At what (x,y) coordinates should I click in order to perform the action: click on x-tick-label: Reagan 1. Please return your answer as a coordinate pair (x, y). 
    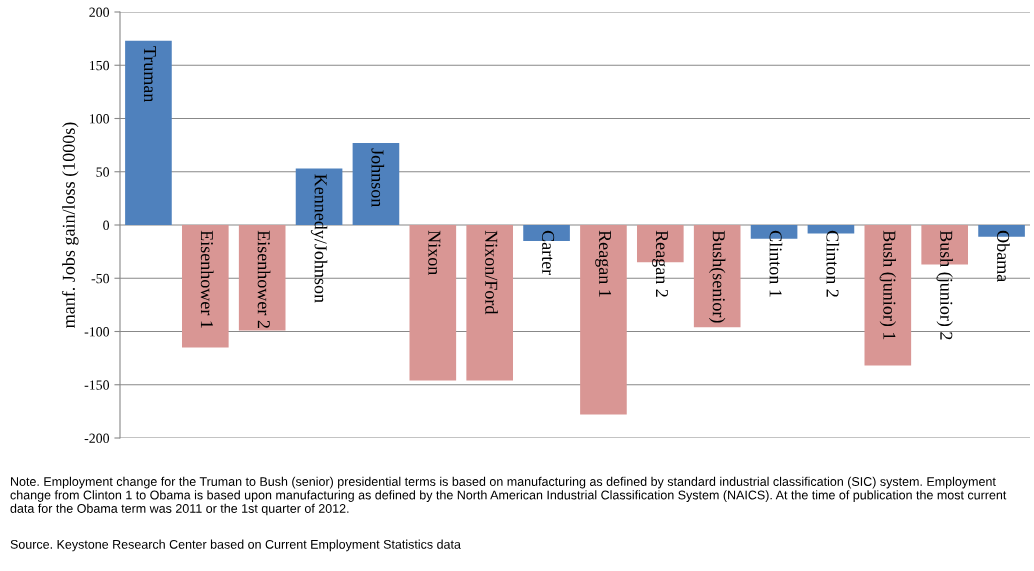
    Looking at the image, I should click on (603, 263).